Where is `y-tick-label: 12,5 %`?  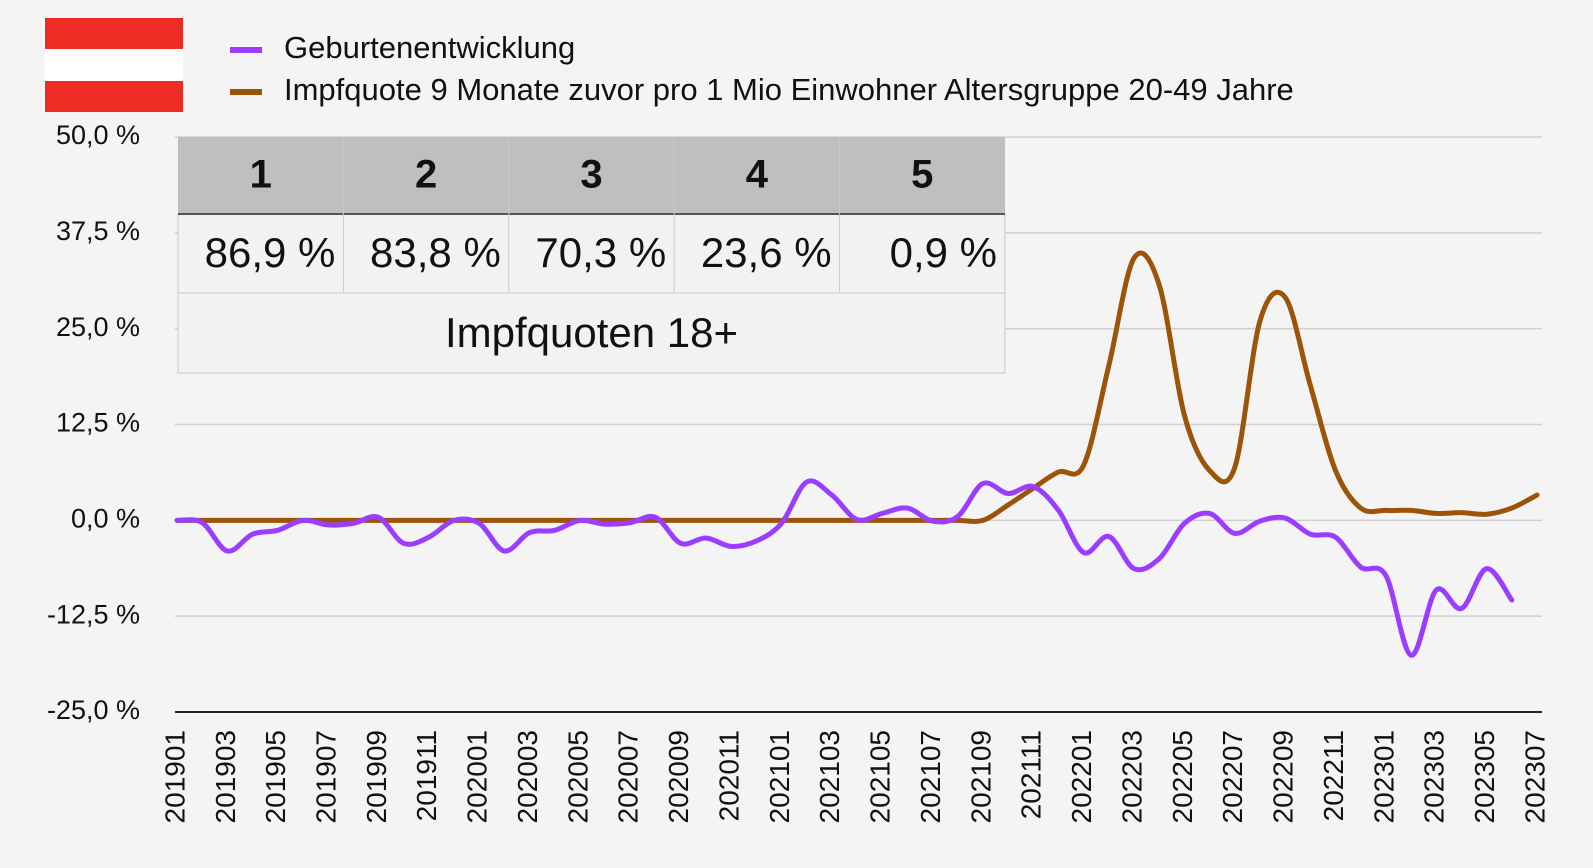
y-tick-label: 12,5 % is located at coordinates (98, 423).